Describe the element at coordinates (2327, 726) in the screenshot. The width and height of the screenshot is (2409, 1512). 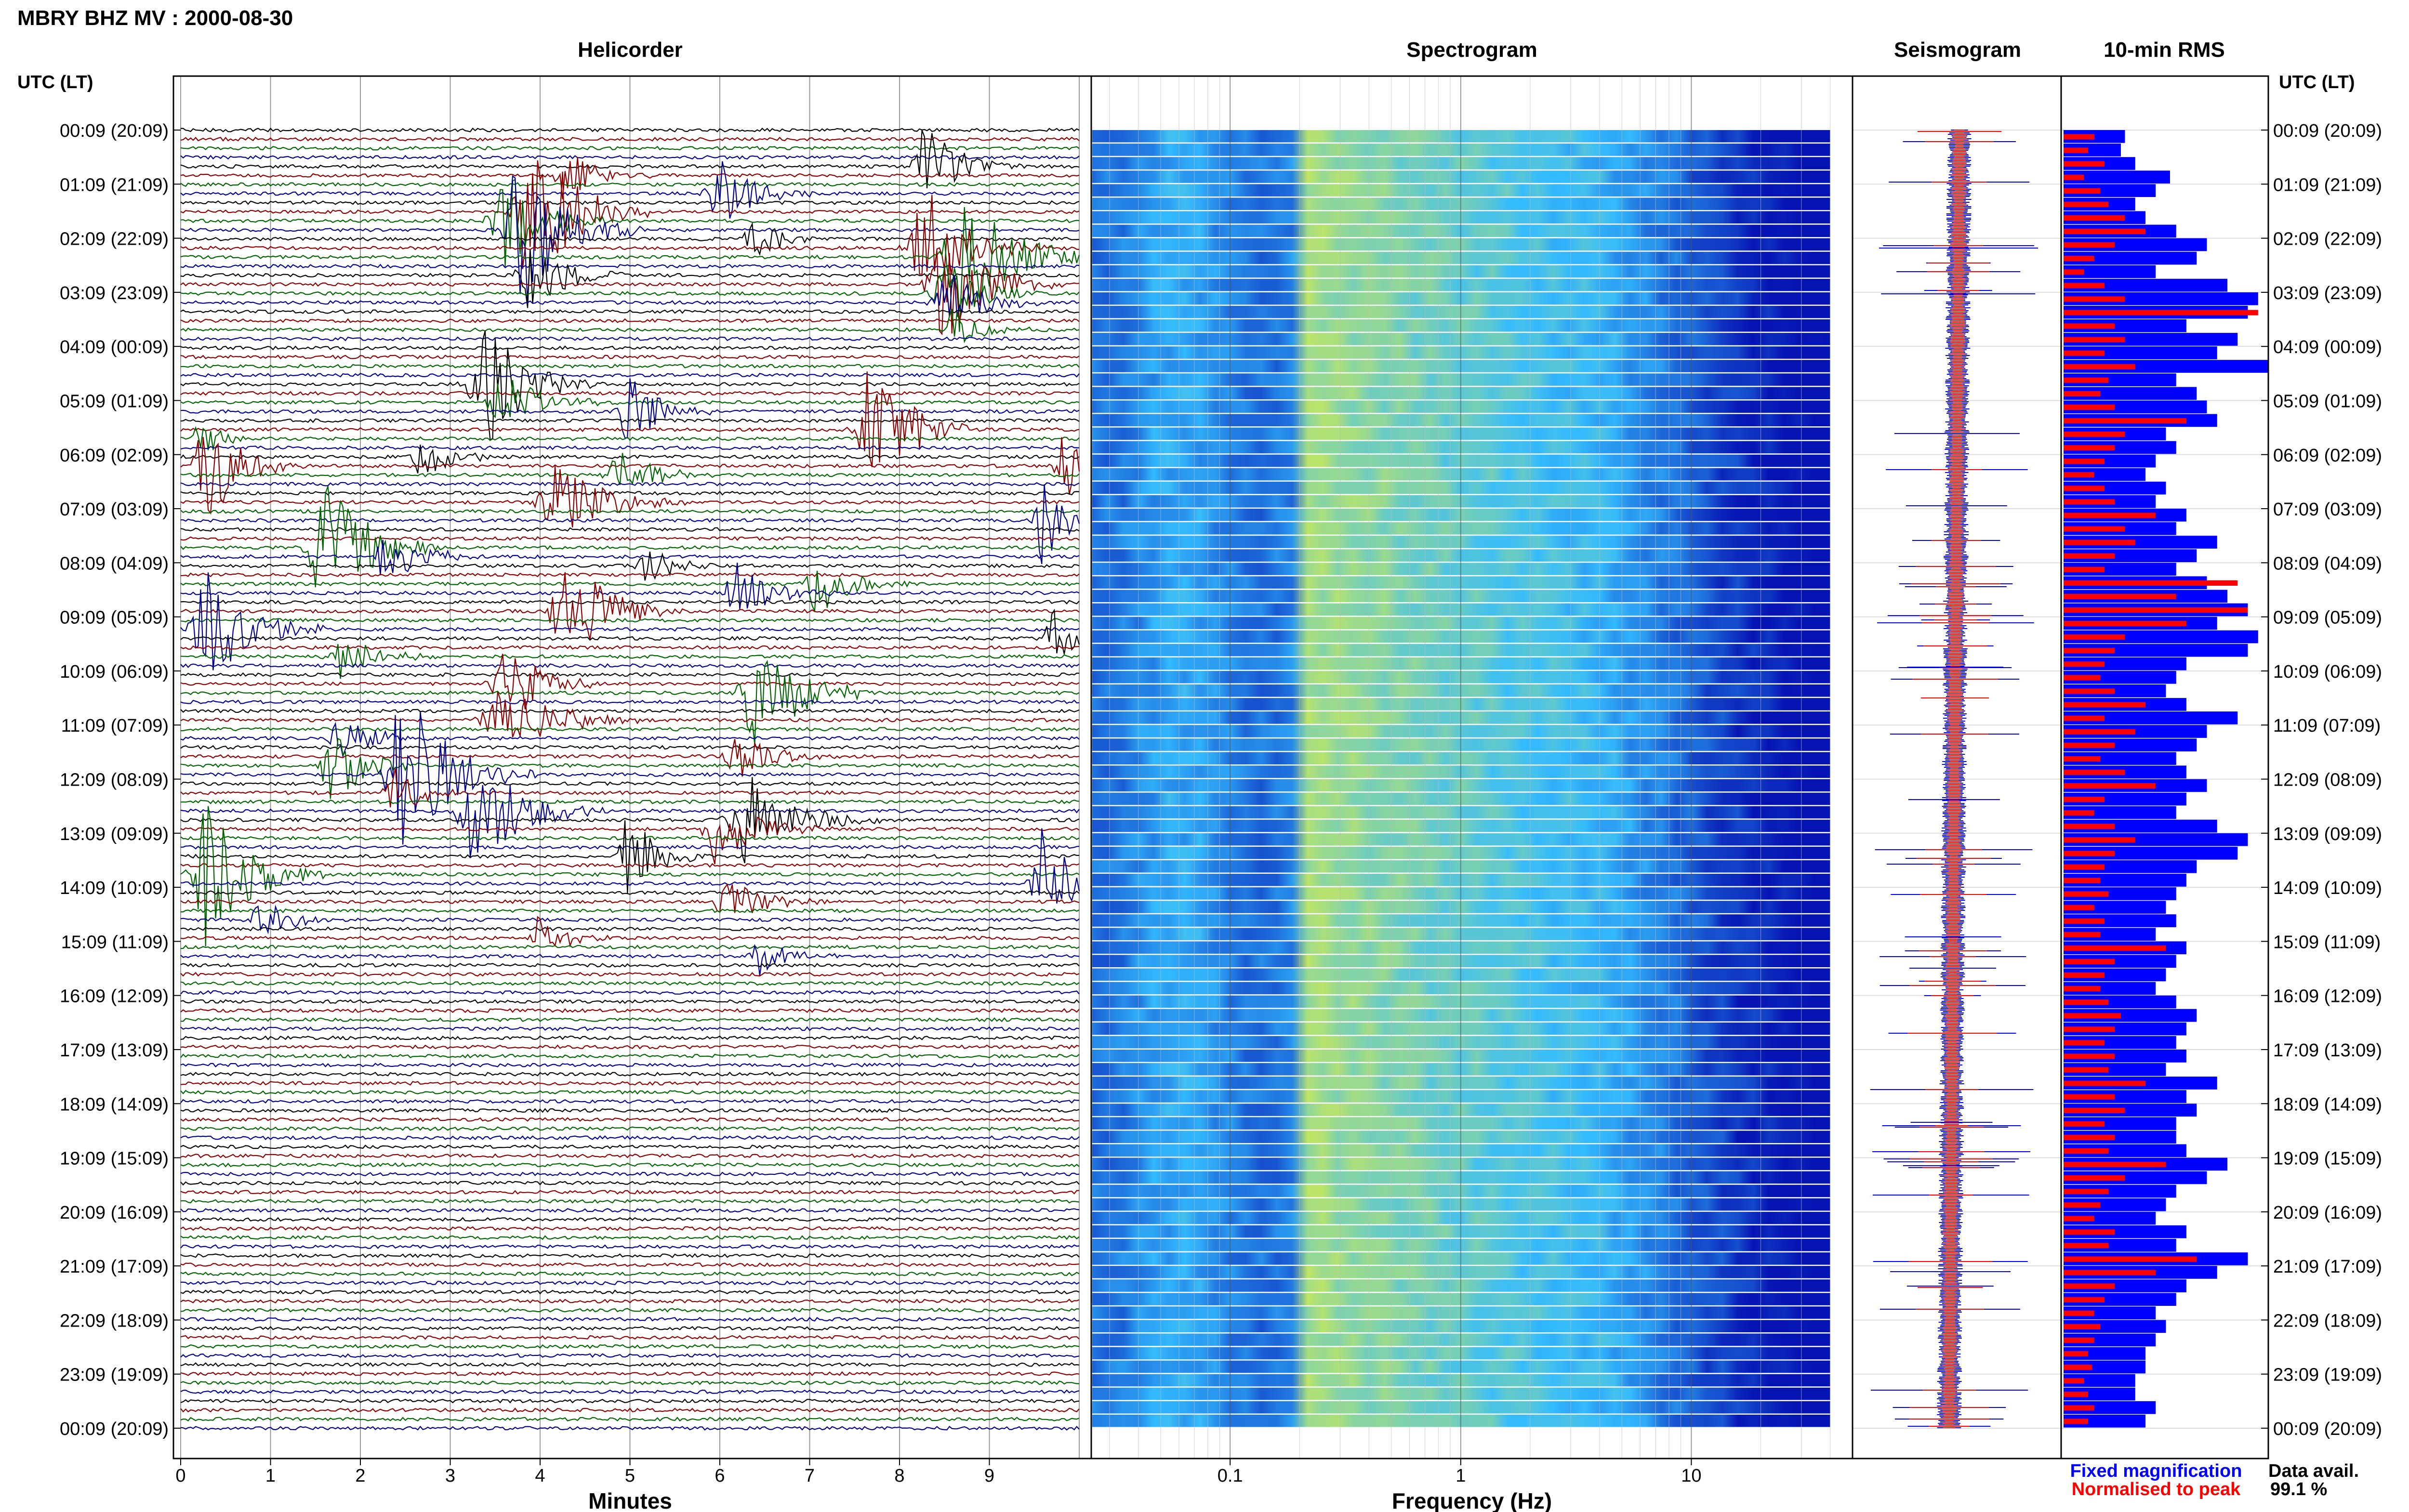
I see `y-tick-label-right: 11:09 (07:09)` at that location.